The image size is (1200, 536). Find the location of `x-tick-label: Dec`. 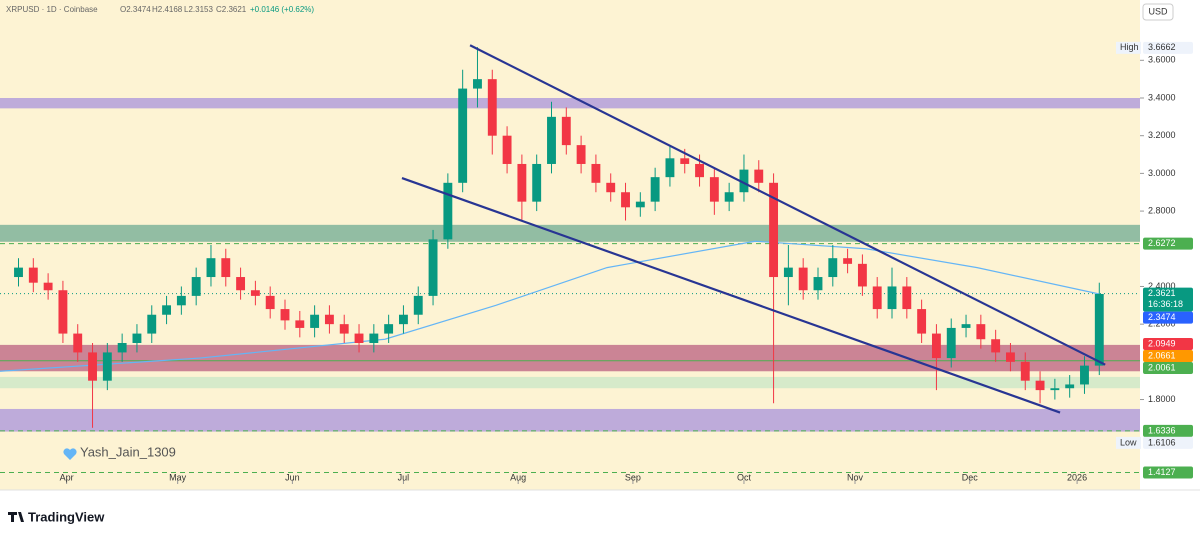

x-tick-label: Dec is located at coordinates (970, 477).